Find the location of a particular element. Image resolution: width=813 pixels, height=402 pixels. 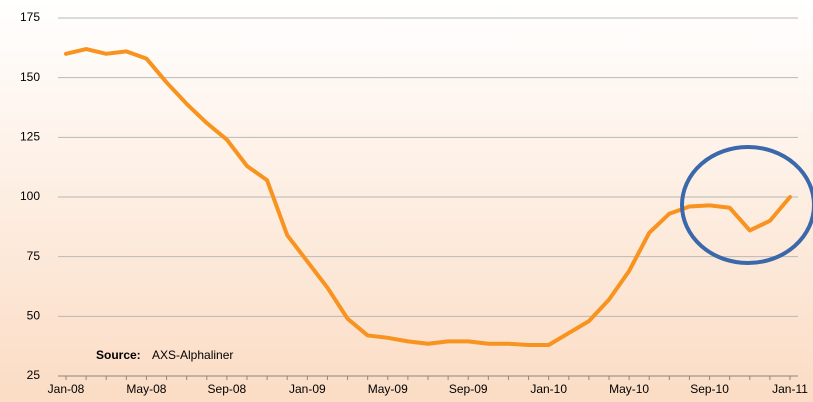

source: AXS-Alphaliner is located at coordinates (192, 355).